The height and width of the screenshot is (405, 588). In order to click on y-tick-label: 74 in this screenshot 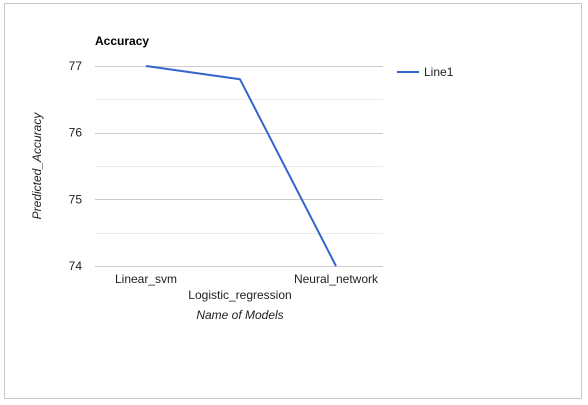, I will do `click(76, 266)`.